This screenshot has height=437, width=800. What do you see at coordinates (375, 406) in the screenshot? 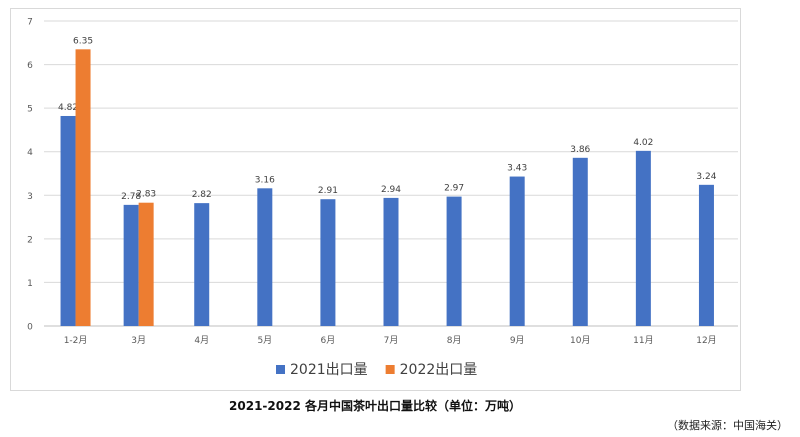
I see `chart-title: 2021-2022 各月中国茶叶出口量比较（单位：万吨）` at bounding box center [375, 406].